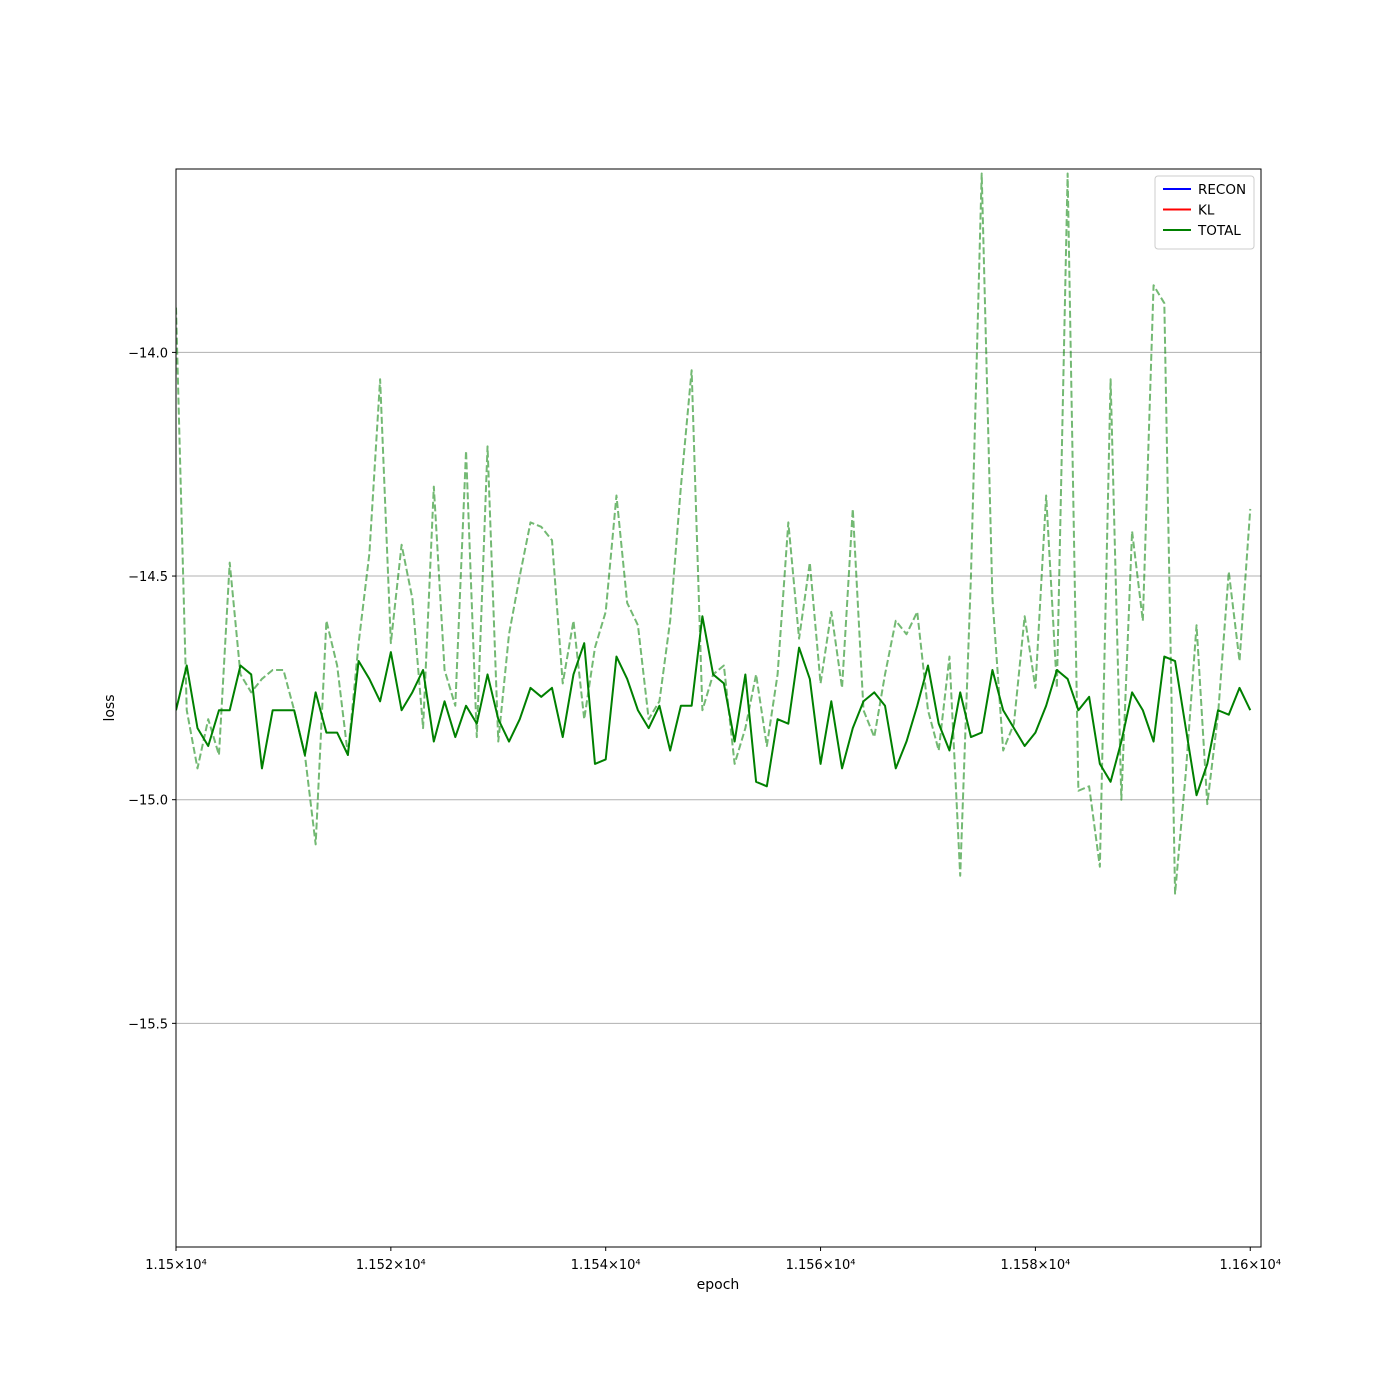 This screenshot has height=1400, width=1400. Describe the element at coordinates (606, 1265) in the screenshot. I see `x-tick-label-2: 1.154×10⁴` at that location.